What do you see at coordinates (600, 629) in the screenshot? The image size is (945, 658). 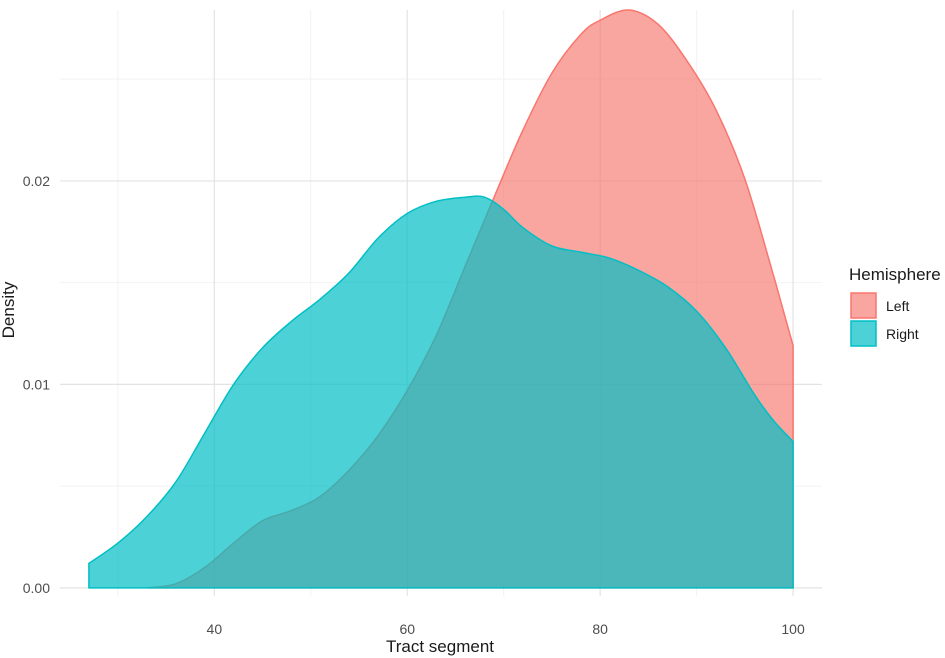 I see `x-tick-label: 80` at bounding box center [600, 629].